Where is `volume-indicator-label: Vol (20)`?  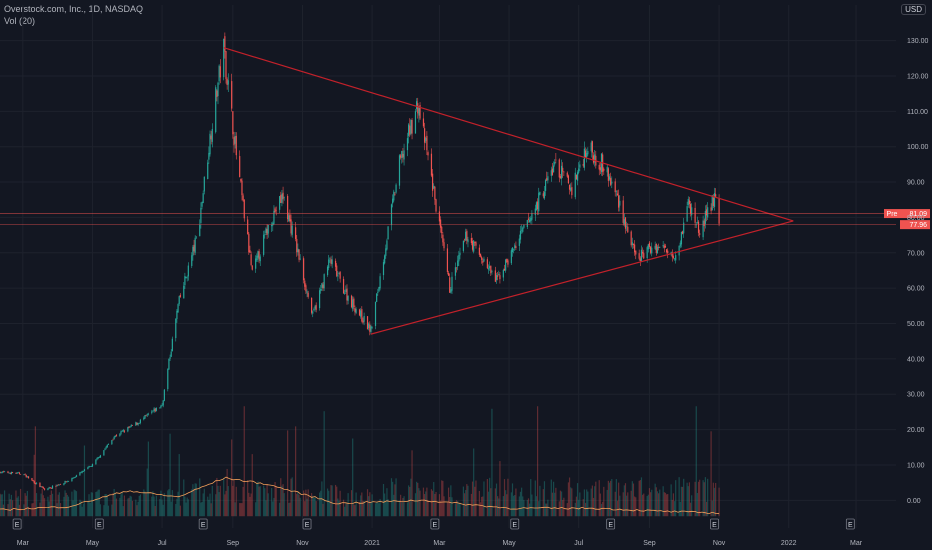 volume-indicator-label: Vol (20) is located at coordinates (20, 21).